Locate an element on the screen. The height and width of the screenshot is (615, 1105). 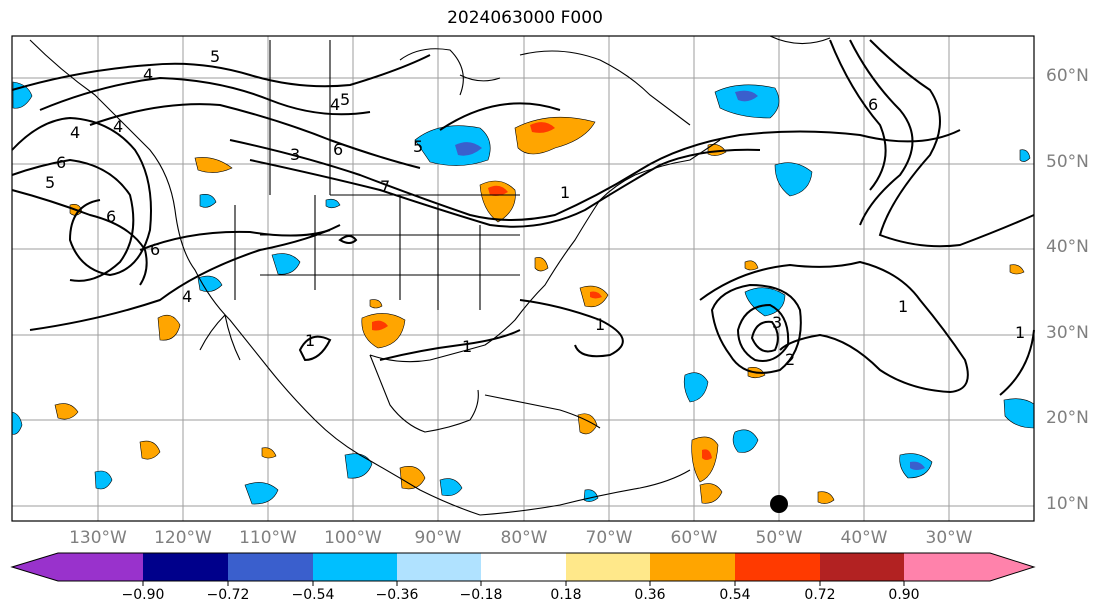
lat-label: 10°N is located at coordinates (1067, 504).